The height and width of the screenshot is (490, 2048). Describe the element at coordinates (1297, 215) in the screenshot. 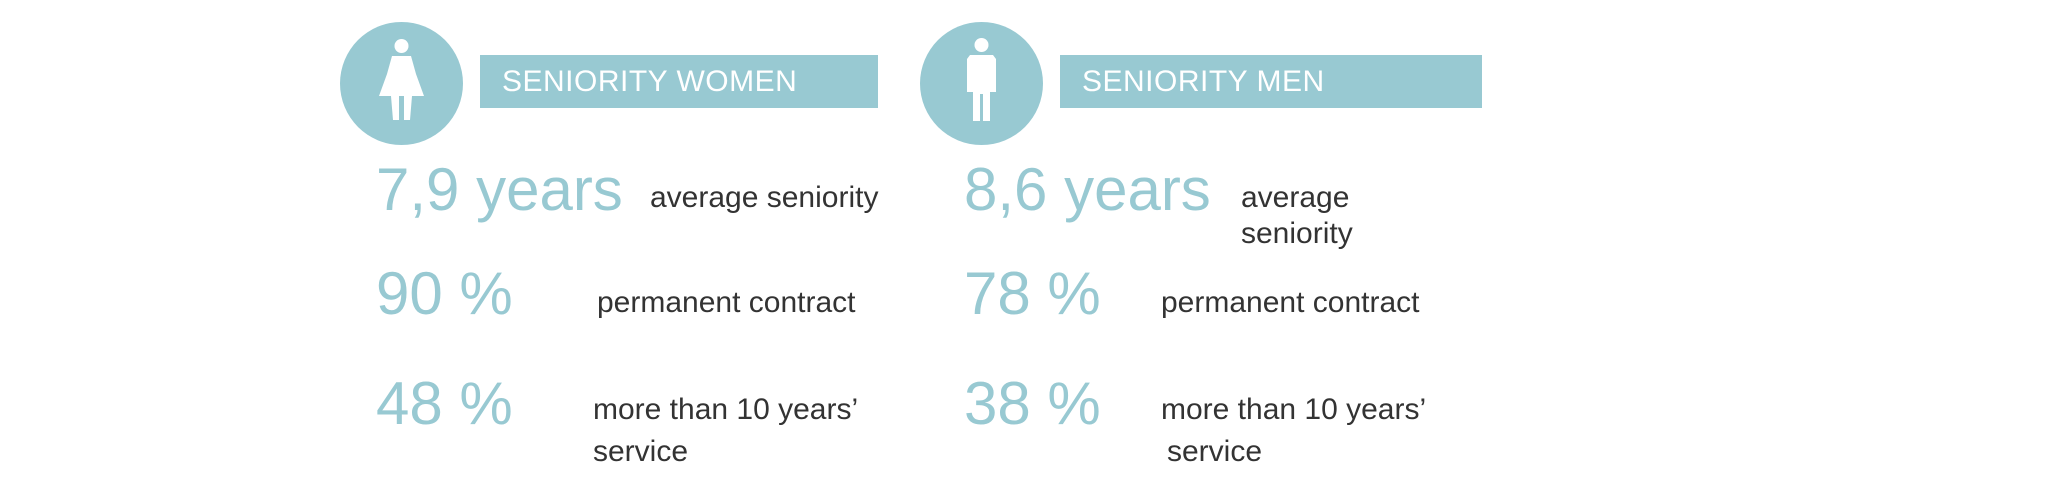

I see `men-avg-seniority-label: average seniority` at that location.